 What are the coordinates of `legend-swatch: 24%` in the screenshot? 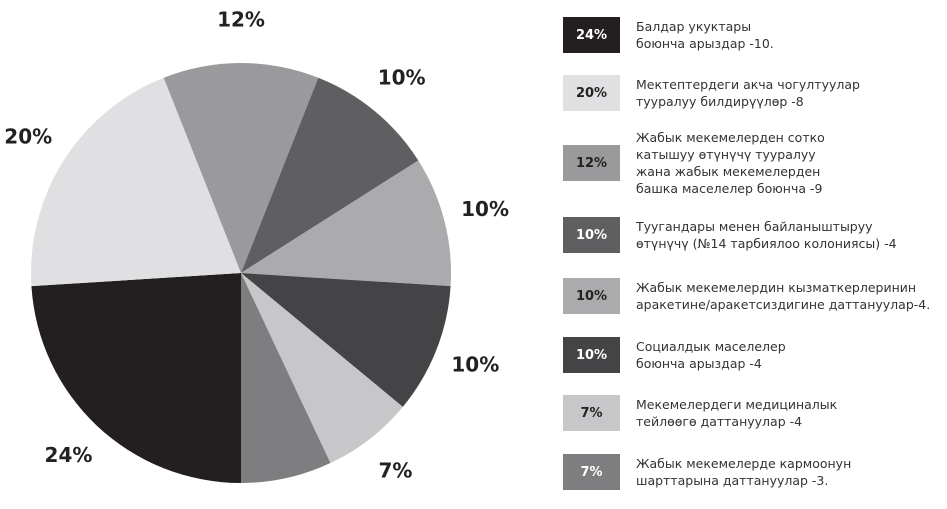 It's located at (591, 35).